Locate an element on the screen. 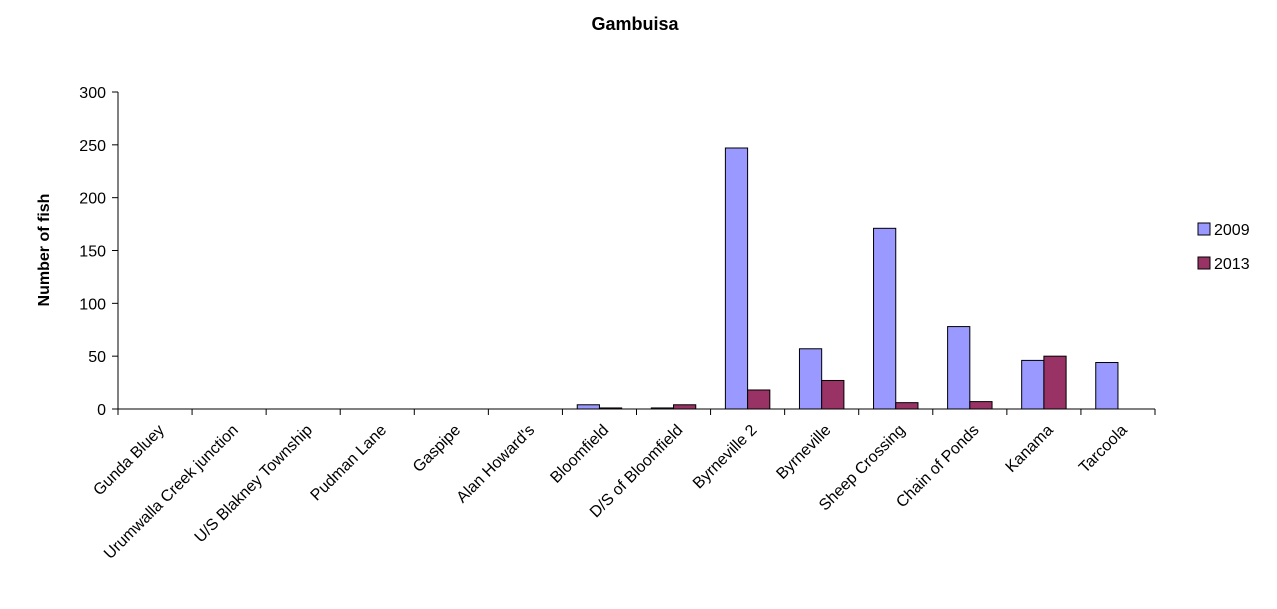  x-tick-label: Byrneville is located at coordinates (803, 452).